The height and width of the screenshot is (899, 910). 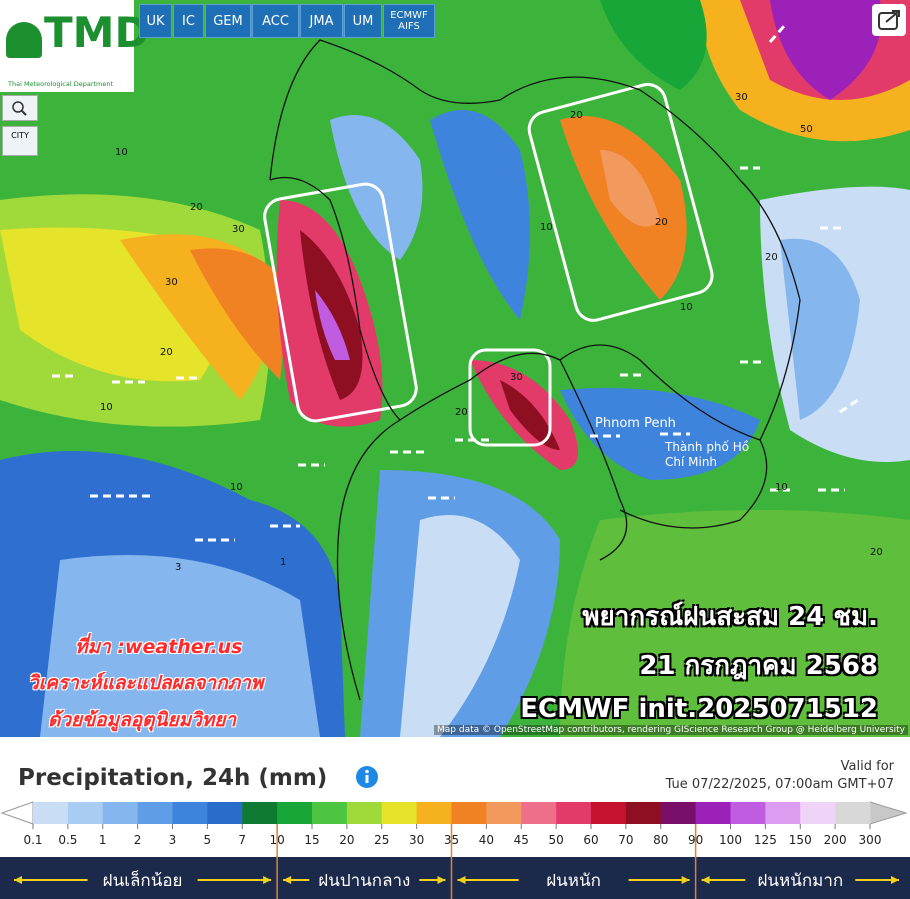 I want to click on source-note: ที่มา :weather.us, so click(x=159, y=647).